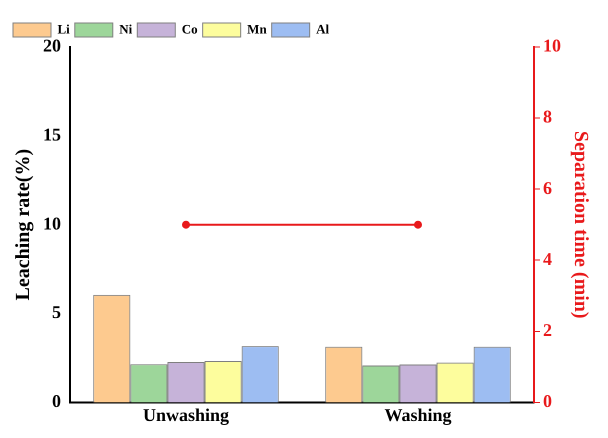 The image size is (608, 438). Describe the element at coordinates (64, 28) in the screenshot. I see `legend-label: Li` at that location.